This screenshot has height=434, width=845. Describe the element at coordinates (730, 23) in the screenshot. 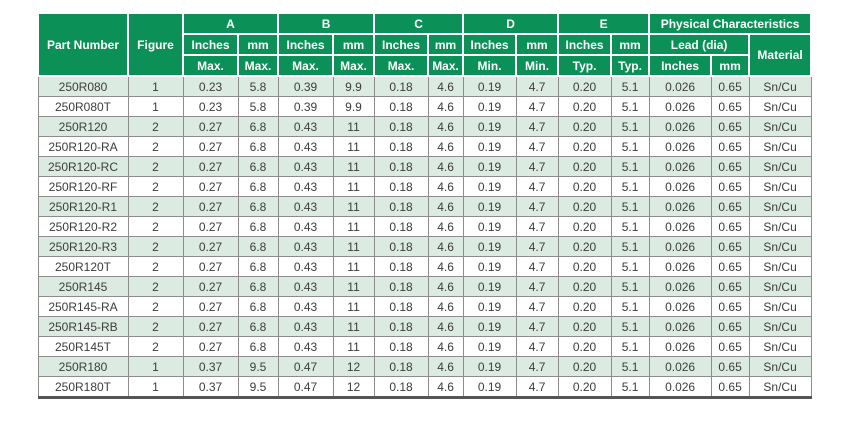

I see `header-physical-characteristics: Physical Characteristics` at that location.